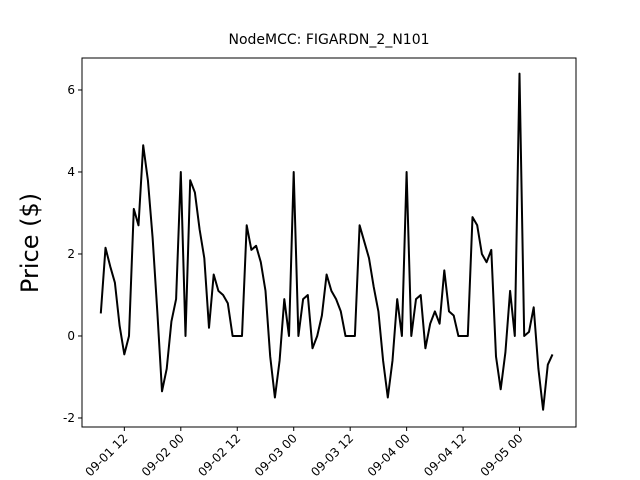 Image resolution: width=640 pixels, height=480 pixels. Describe the element at coordinates (106, 455) in the screenshot. I see `x-tick-label: 09-01 12` at that location.